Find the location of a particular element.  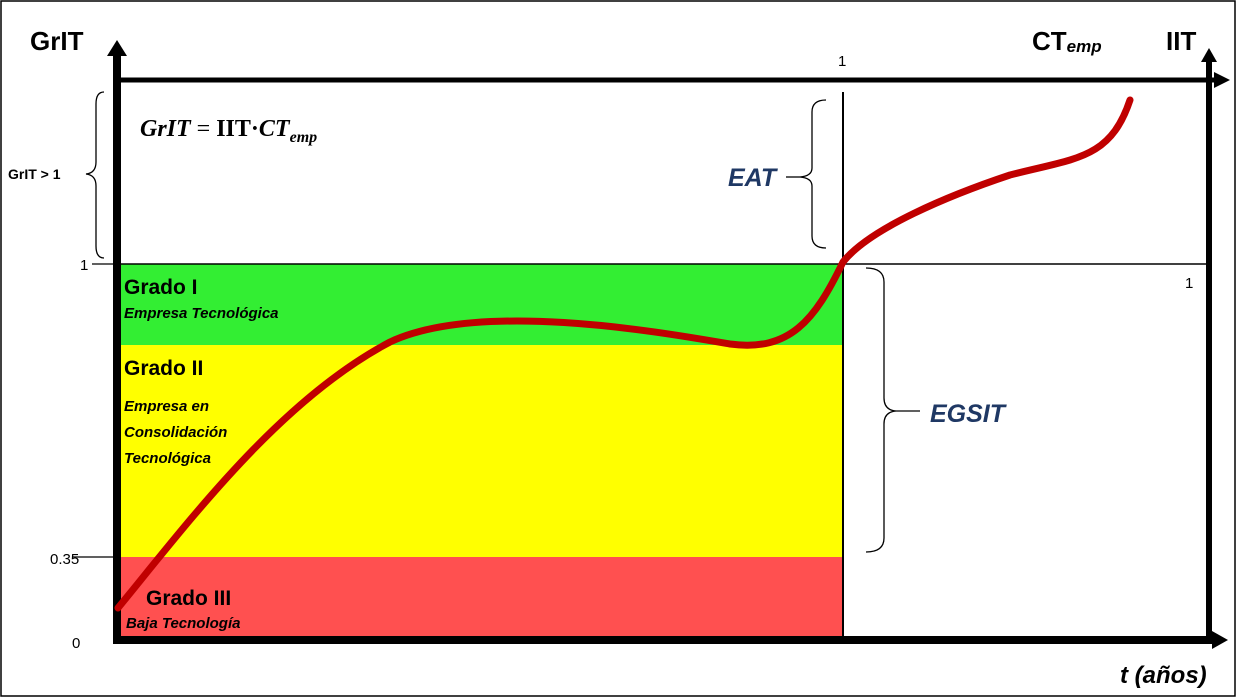

top-tick-one: 1 is located at coordinates (842, 61).